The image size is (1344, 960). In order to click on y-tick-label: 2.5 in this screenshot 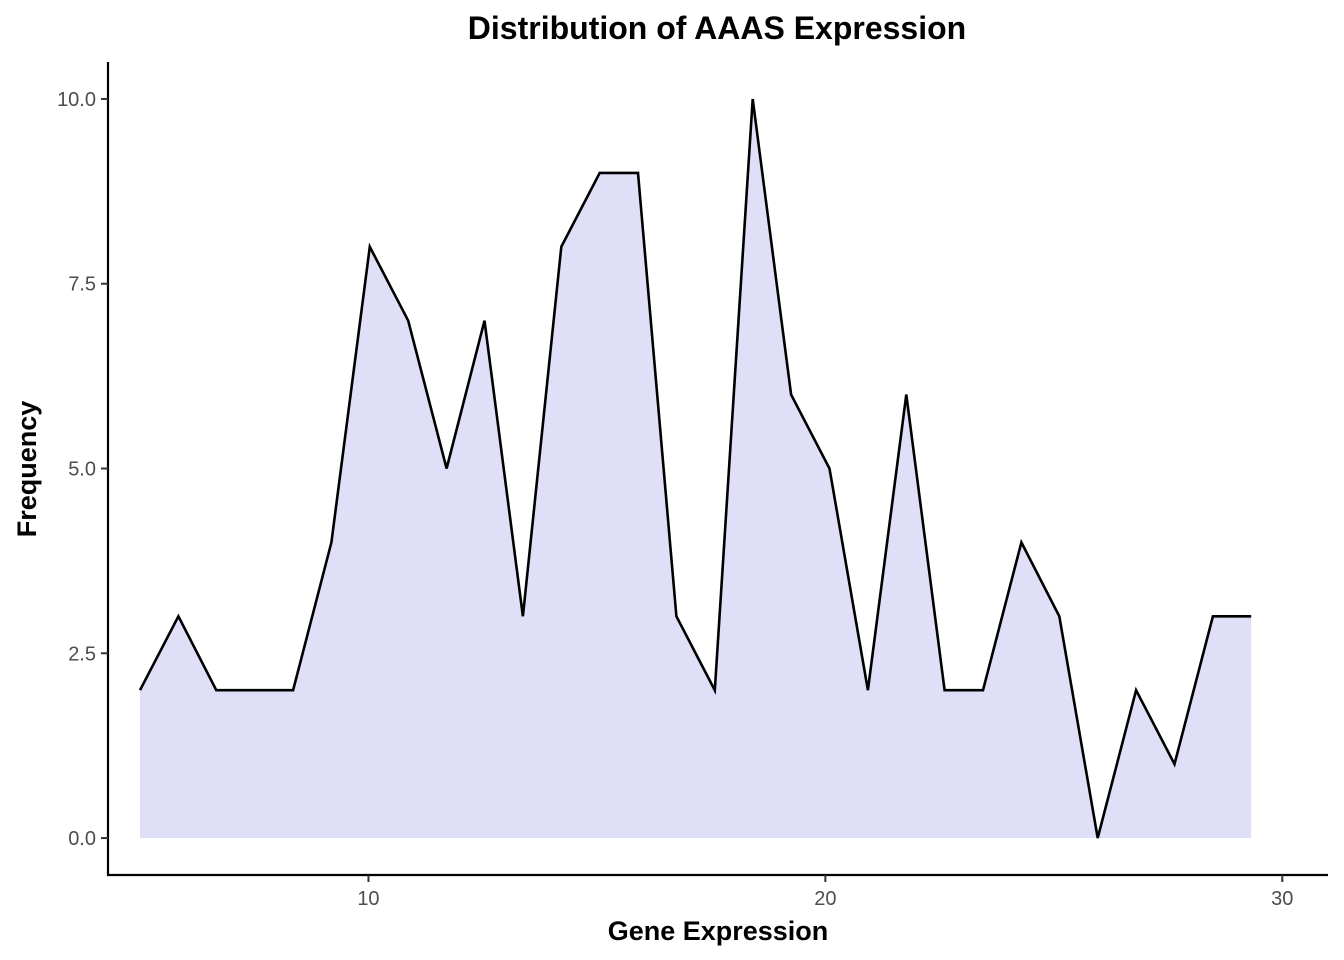, I will do `click(82, 654)`.